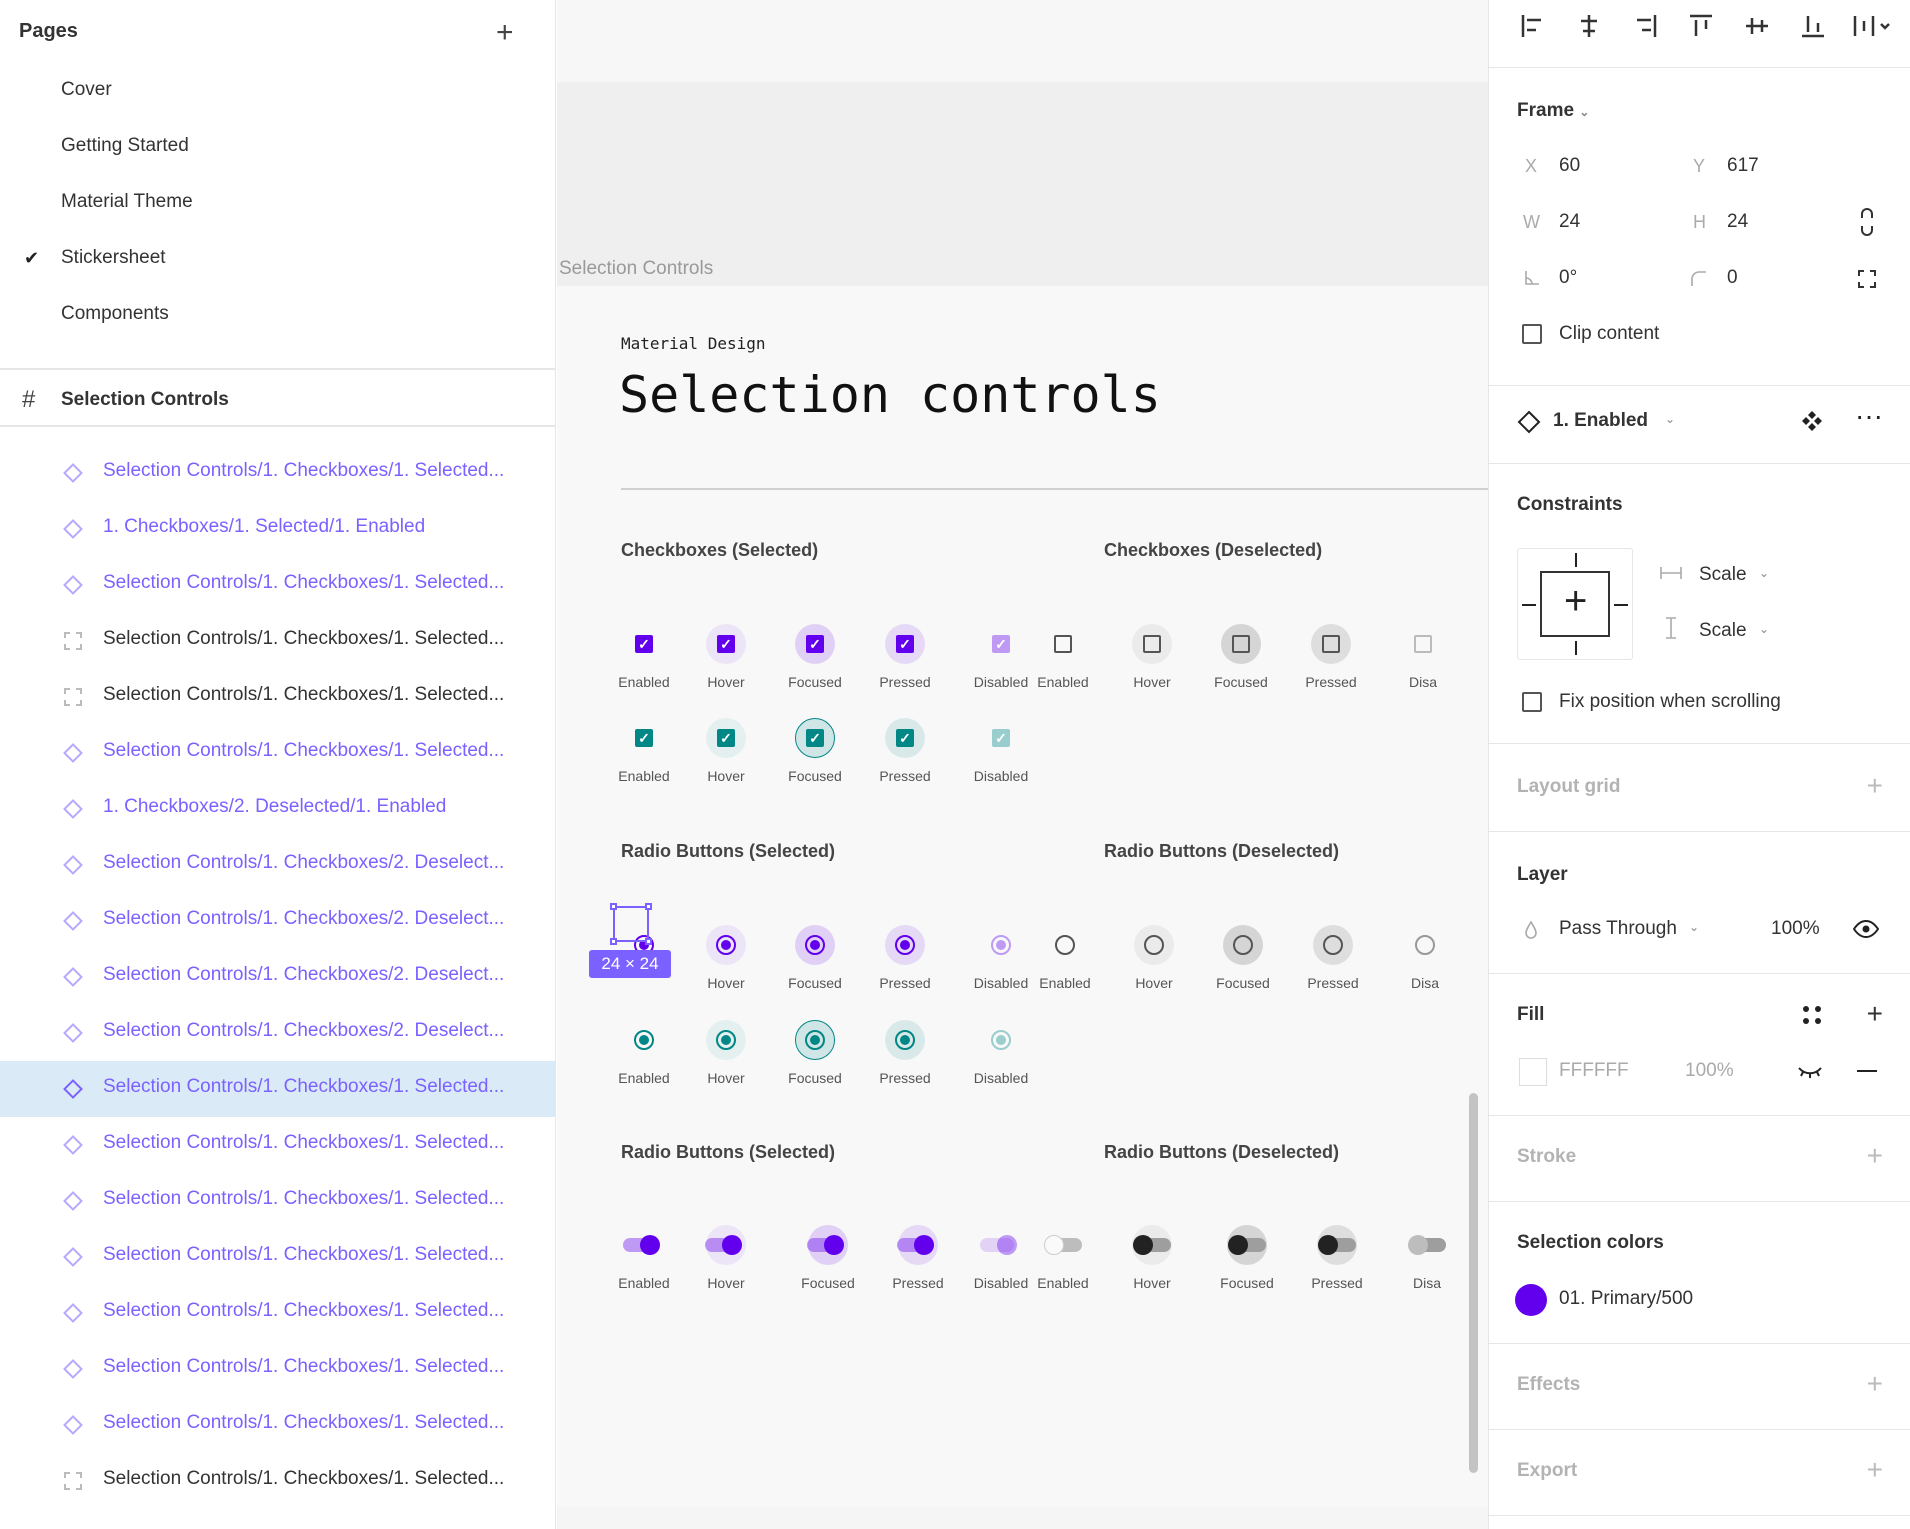 This screenshot has height=1529, width=1910. Describe the element at coordinates (1874, 785) in the screenshot. I see `add-layout-grid-icon: +` at that location.